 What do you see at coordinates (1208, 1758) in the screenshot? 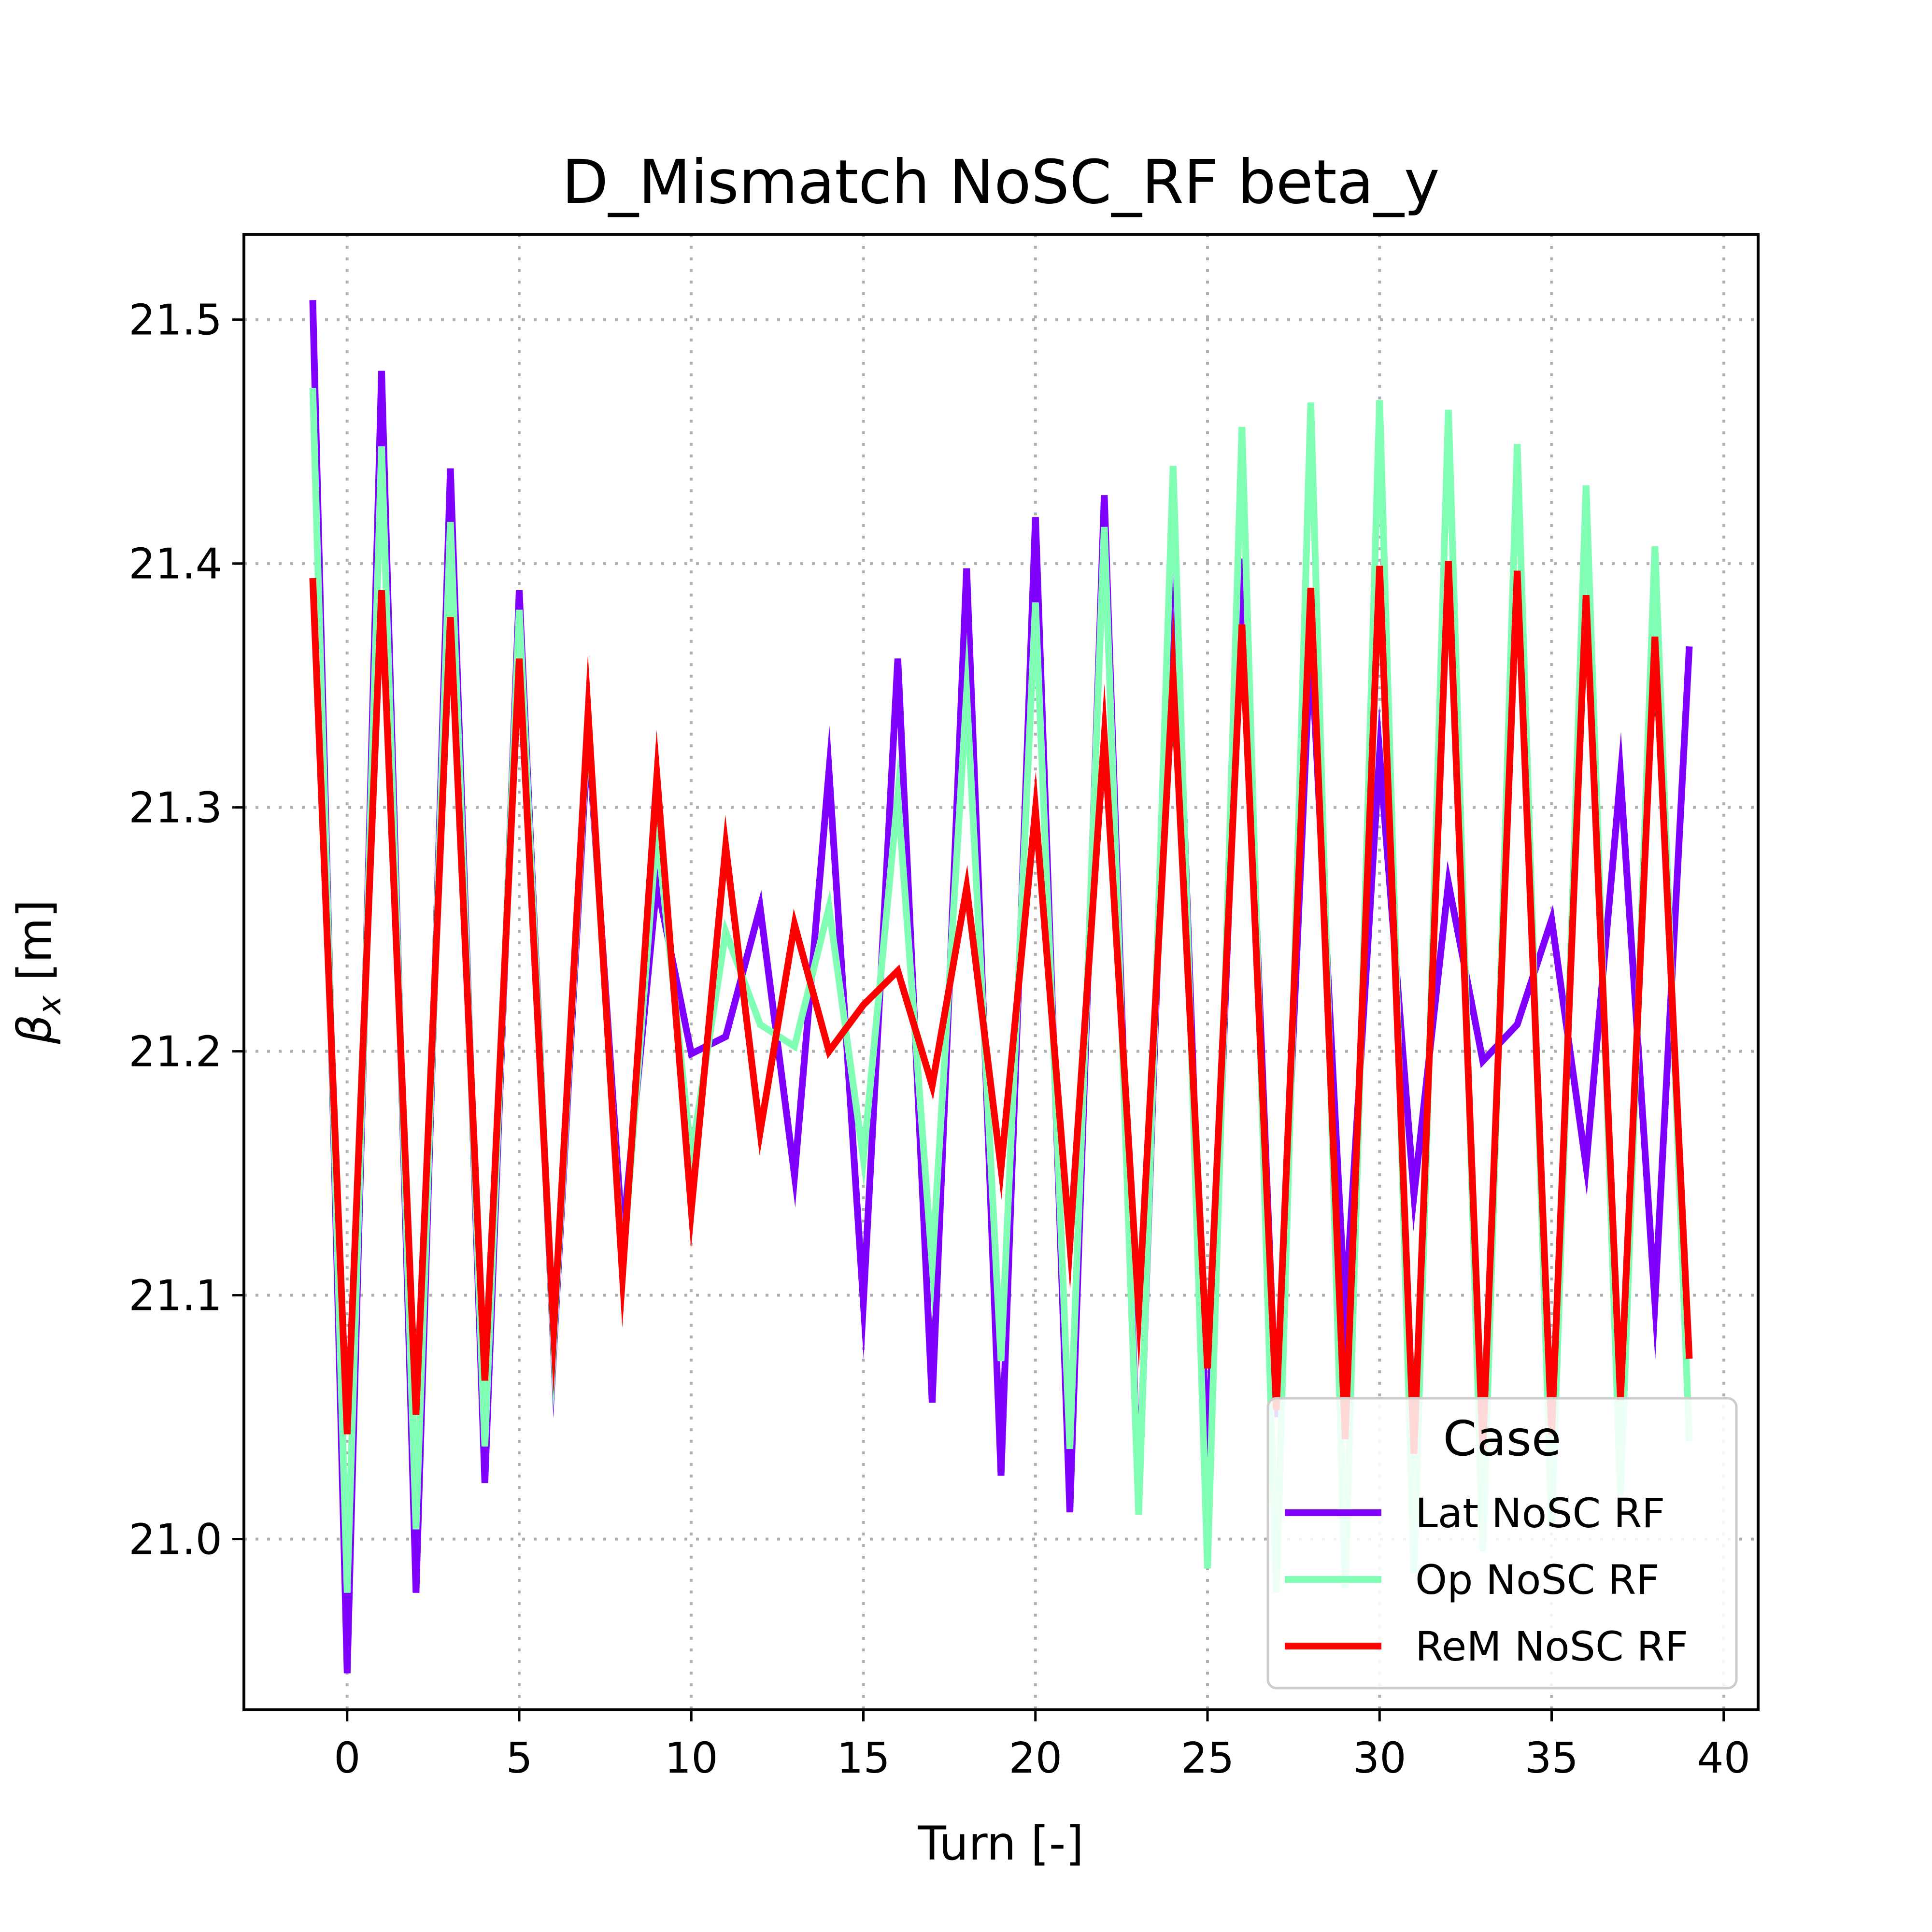
I see `x-tick-label: 25` at bounding box center [1208, 1758].